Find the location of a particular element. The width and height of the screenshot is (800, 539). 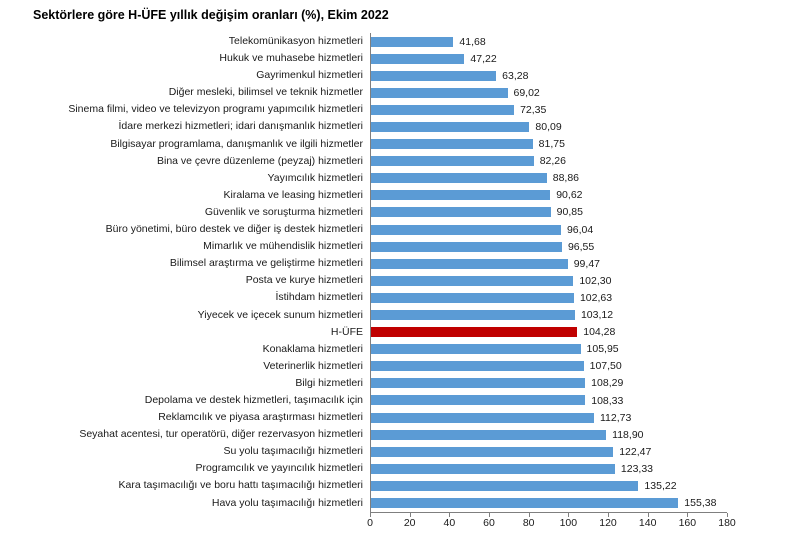

value-label: 103,12 is located at coordinates (597, 315).